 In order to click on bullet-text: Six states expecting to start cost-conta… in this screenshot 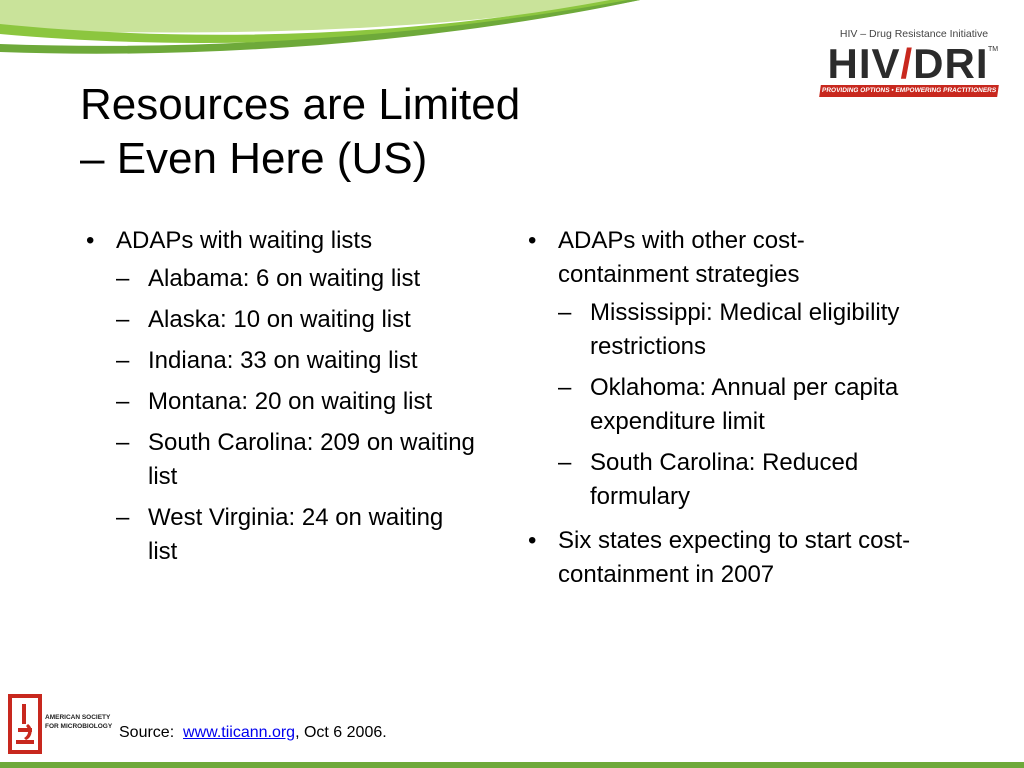, I will do `click(734, 557)`.